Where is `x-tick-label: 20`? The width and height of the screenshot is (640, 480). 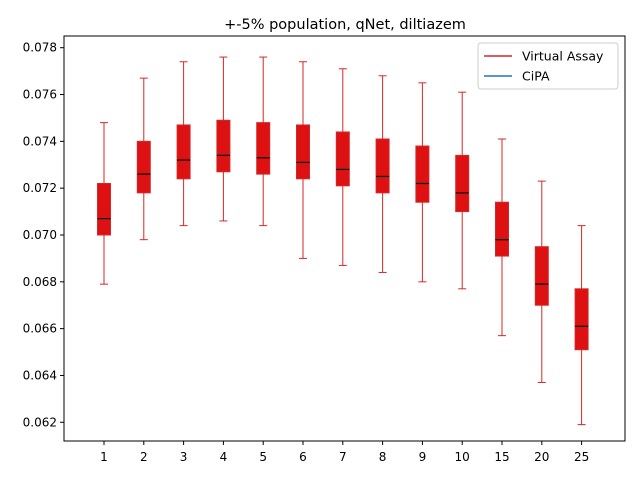 x-tick-label: 20 is located at coordinates (541, 457).